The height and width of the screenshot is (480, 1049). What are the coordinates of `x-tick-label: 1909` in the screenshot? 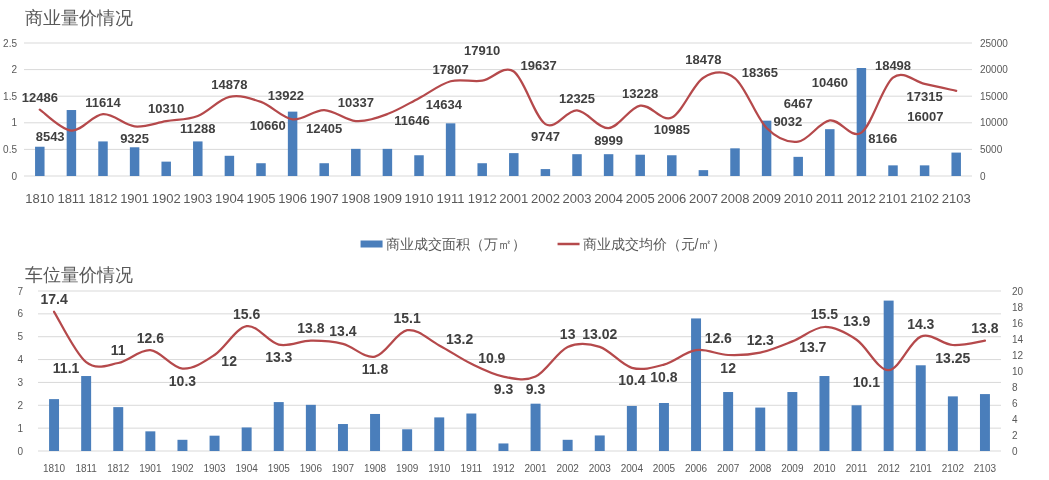 It's located at (407, 468).